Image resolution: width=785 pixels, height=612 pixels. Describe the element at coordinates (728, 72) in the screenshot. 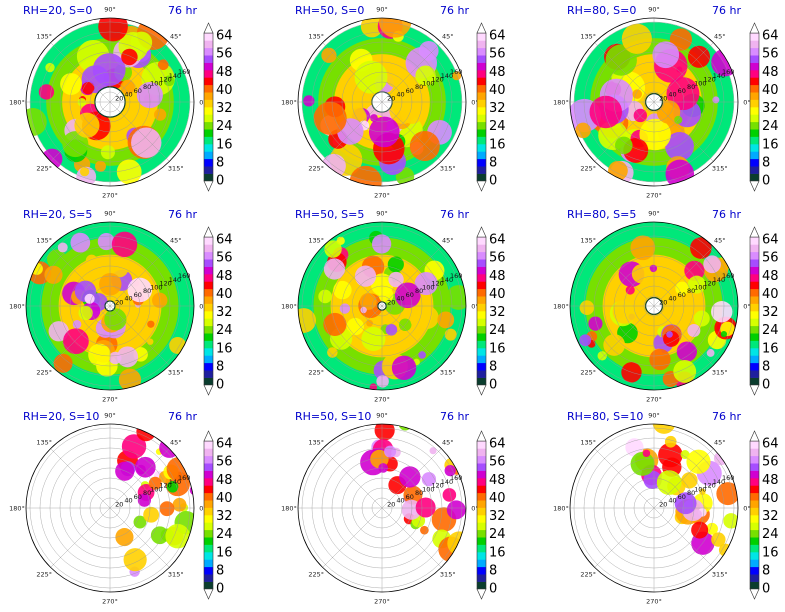

I see `radial-tick-label: 160` at that location.